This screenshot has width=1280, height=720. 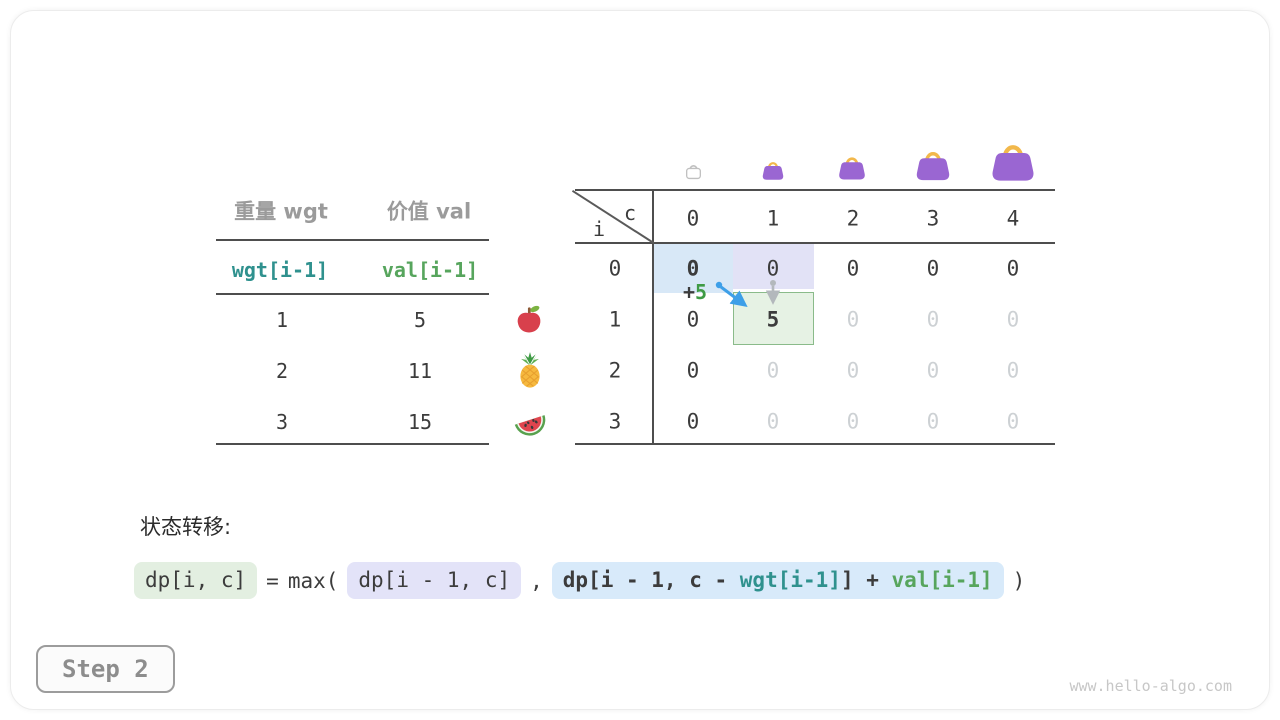 I want to click on dp-row-header: 0, so click(x=615, y=268).